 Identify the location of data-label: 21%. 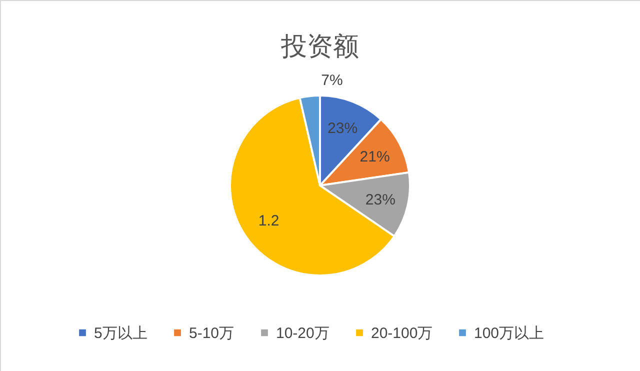
(375, 157).